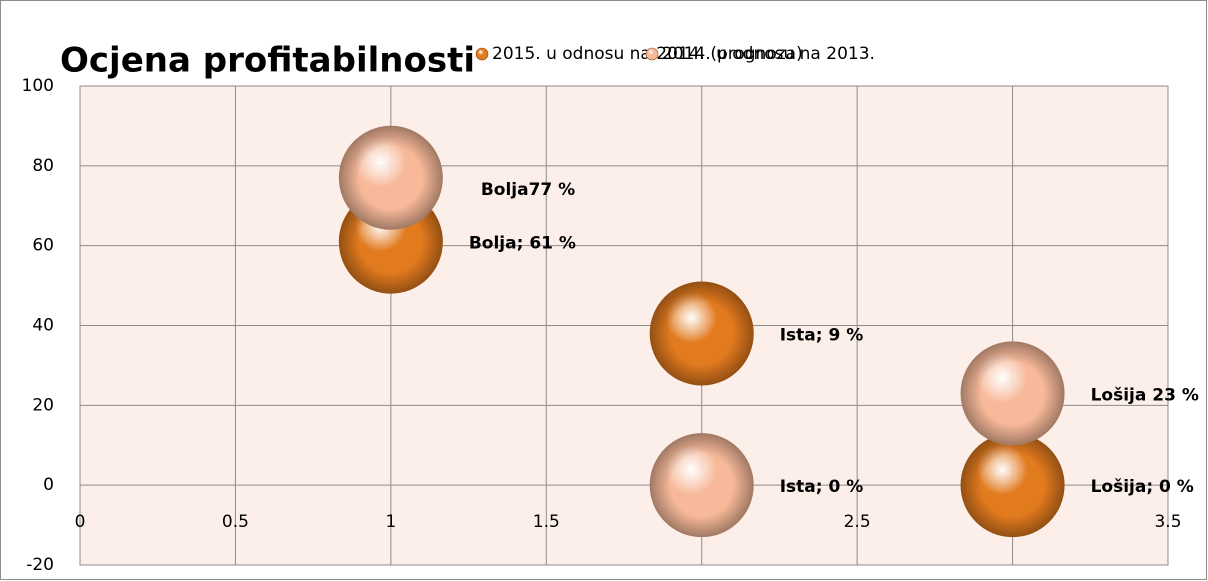 This screenshot has height=581, width=1208. What do you see at coordinates (522, 244) in the screenshot?
I see `data-label: Bolja; 61 %` at bounding box center [522, 244].